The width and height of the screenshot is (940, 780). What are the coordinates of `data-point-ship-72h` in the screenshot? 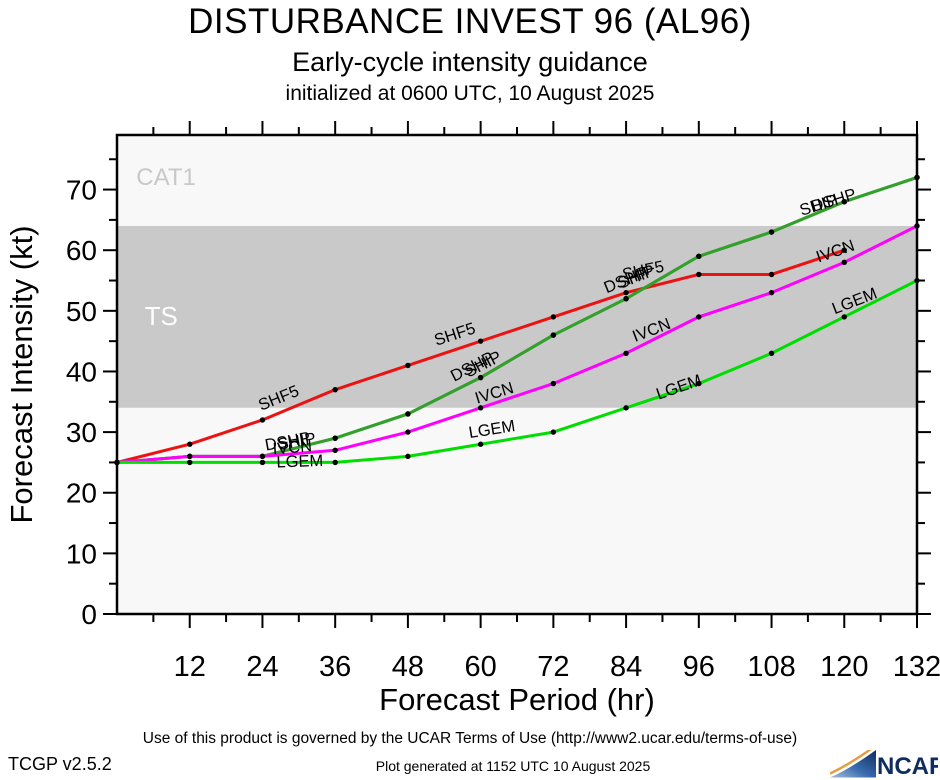 It's located at (553, 335).